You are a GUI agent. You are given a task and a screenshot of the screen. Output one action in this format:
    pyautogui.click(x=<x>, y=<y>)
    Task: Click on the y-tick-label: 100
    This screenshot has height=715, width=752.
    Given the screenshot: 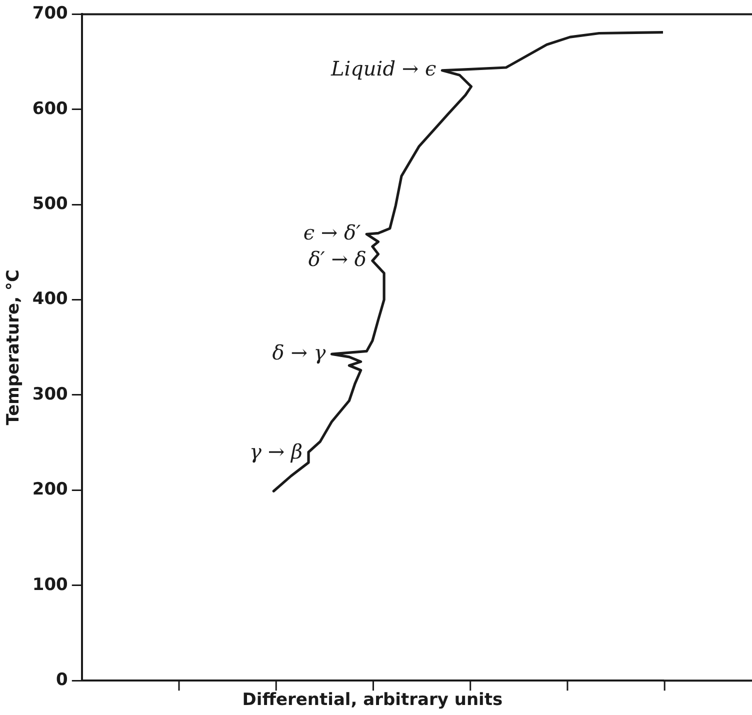 What is the action you would take?
    pyautogui.click(x=50, y=584)
    